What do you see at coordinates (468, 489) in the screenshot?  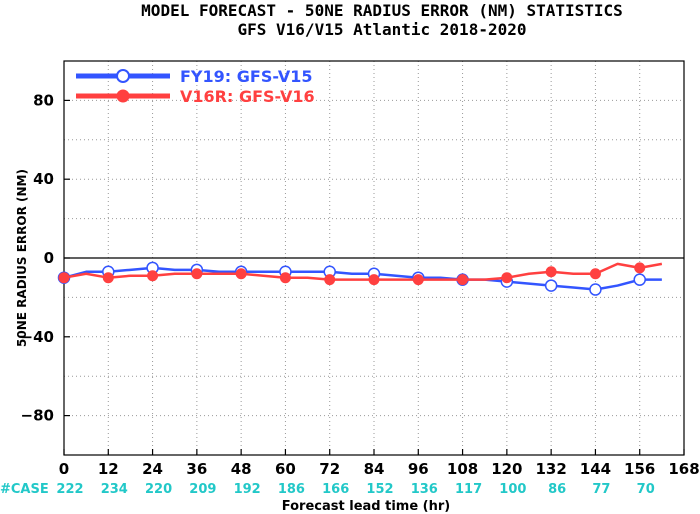 I see `case-count: 117` at bounding box center [468, 489].